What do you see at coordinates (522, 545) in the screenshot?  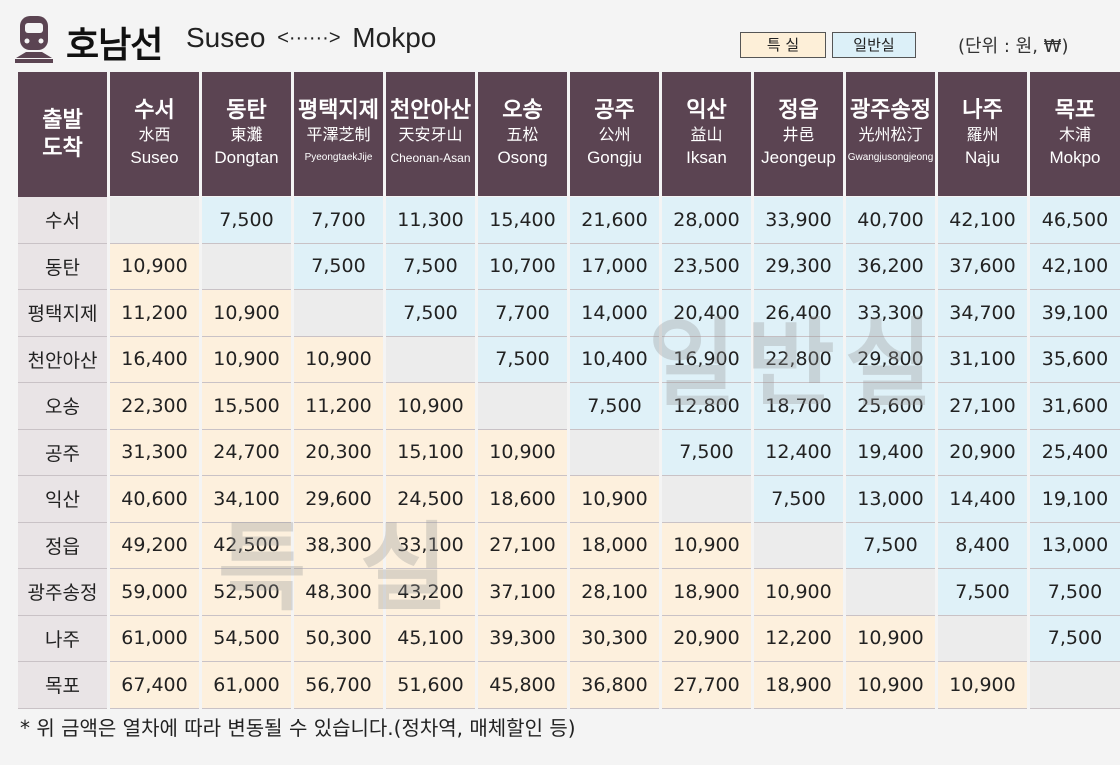 I see `fare-cell-special: 27,100` at bounding box center [522, 545].